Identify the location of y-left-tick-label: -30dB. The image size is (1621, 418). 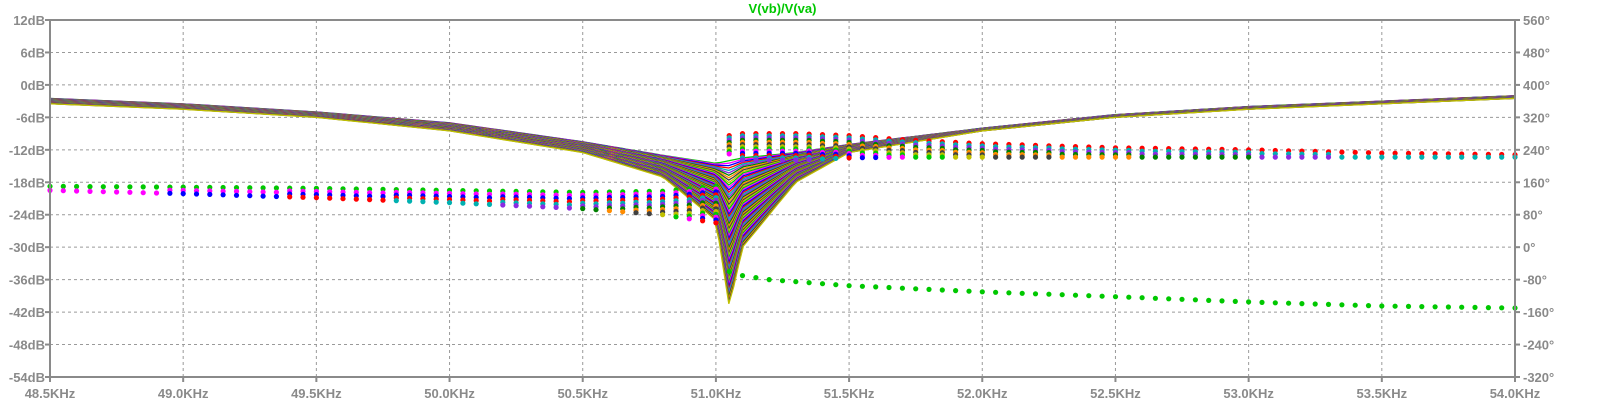
(27, 247).